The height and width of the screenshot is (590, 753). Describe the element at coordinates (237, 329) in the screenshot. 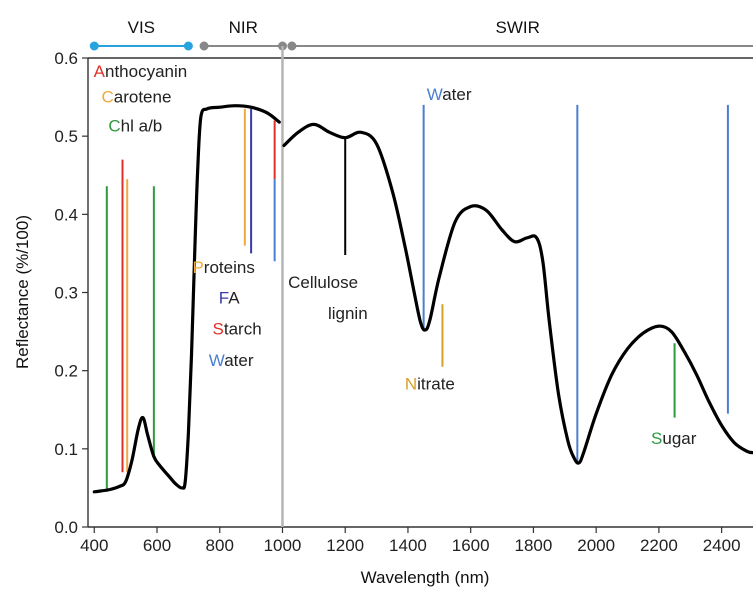

I see `annotation-label: Starch` at that location.